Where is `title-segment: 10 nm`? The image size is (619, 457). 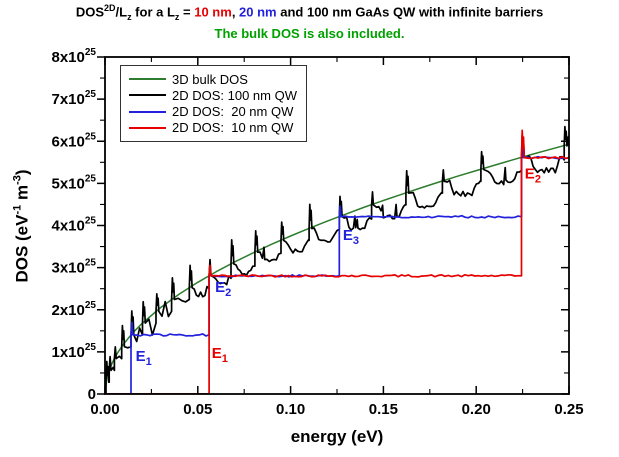
title-segment: 10 nm is located at coordinates (213, 12).